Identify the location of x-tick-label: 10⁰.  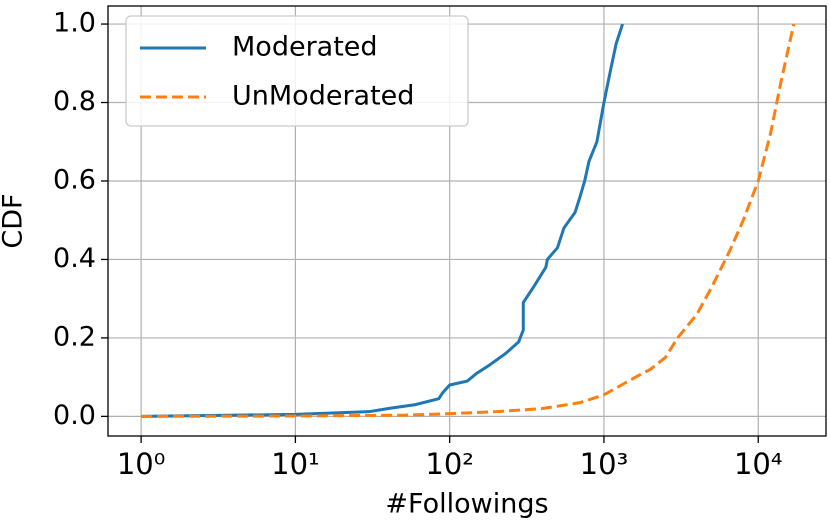
(141, 464).